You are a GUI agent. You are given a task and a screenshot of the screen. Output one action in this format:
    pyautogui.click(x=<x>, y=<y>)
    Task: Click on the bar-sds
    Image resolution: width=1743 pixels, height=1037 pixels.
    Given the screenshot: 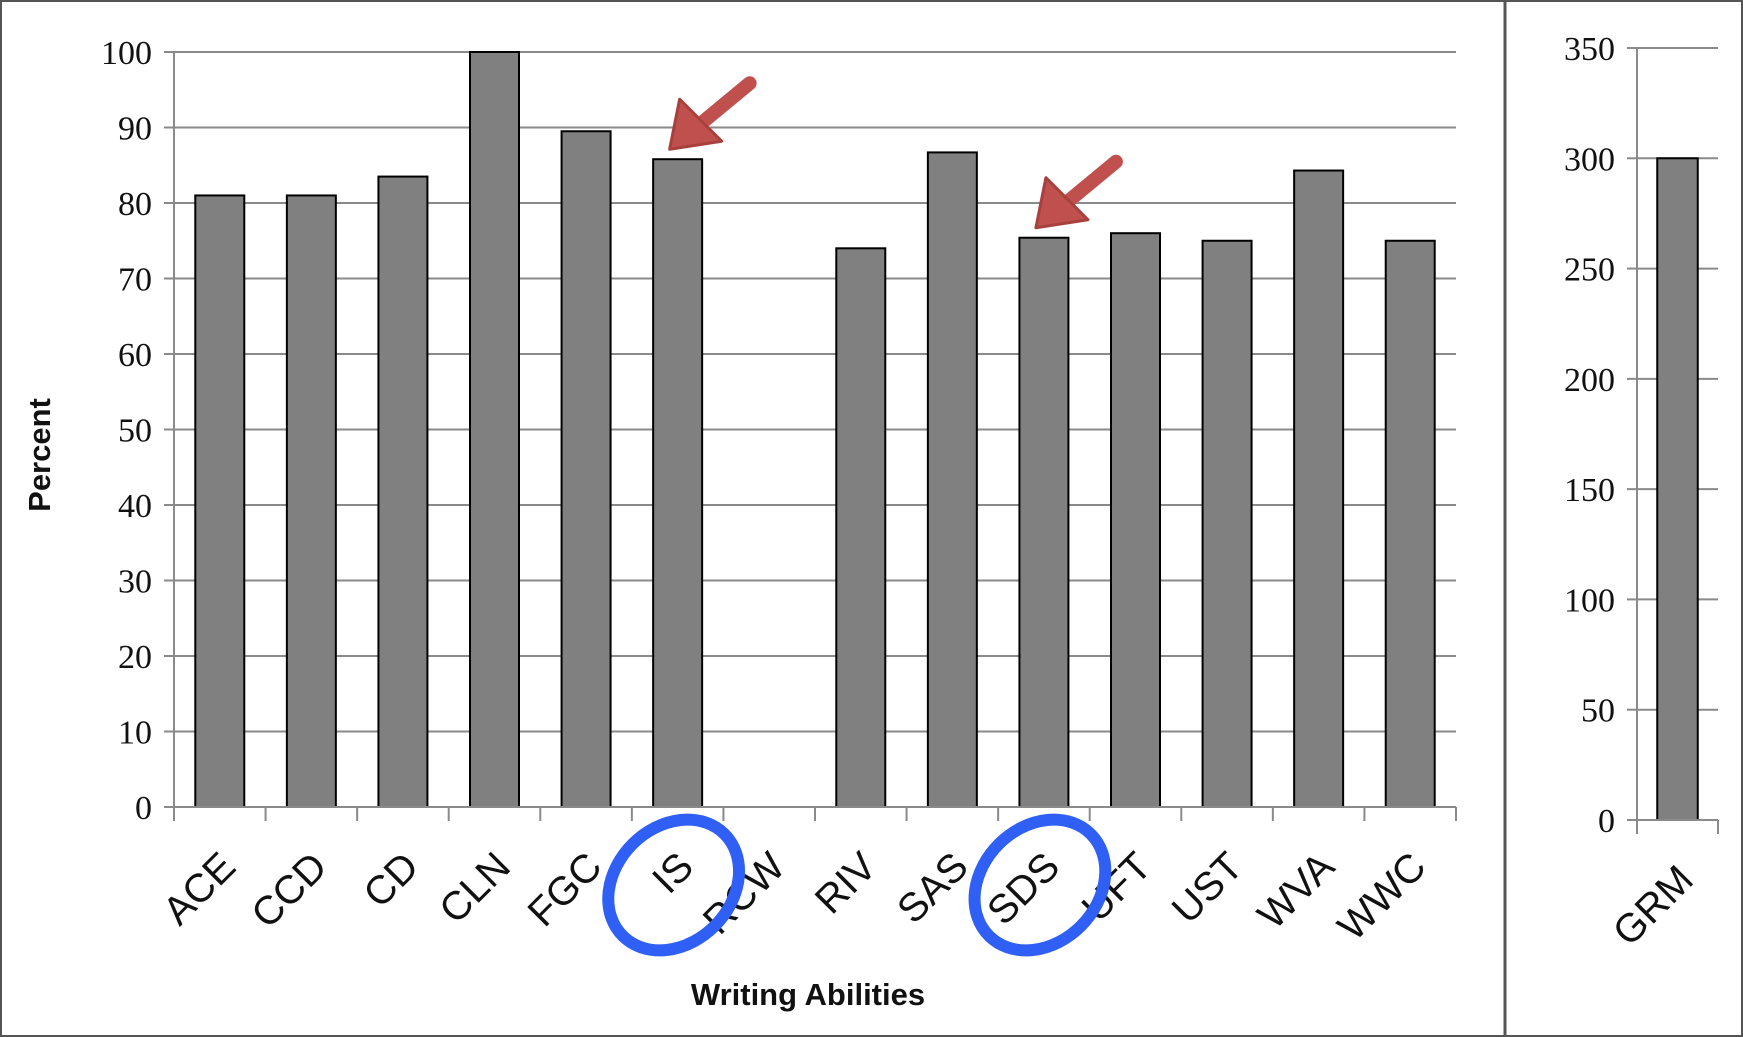 What is the action you would take?
    pyautogui.click(x=1044, y=522)
    